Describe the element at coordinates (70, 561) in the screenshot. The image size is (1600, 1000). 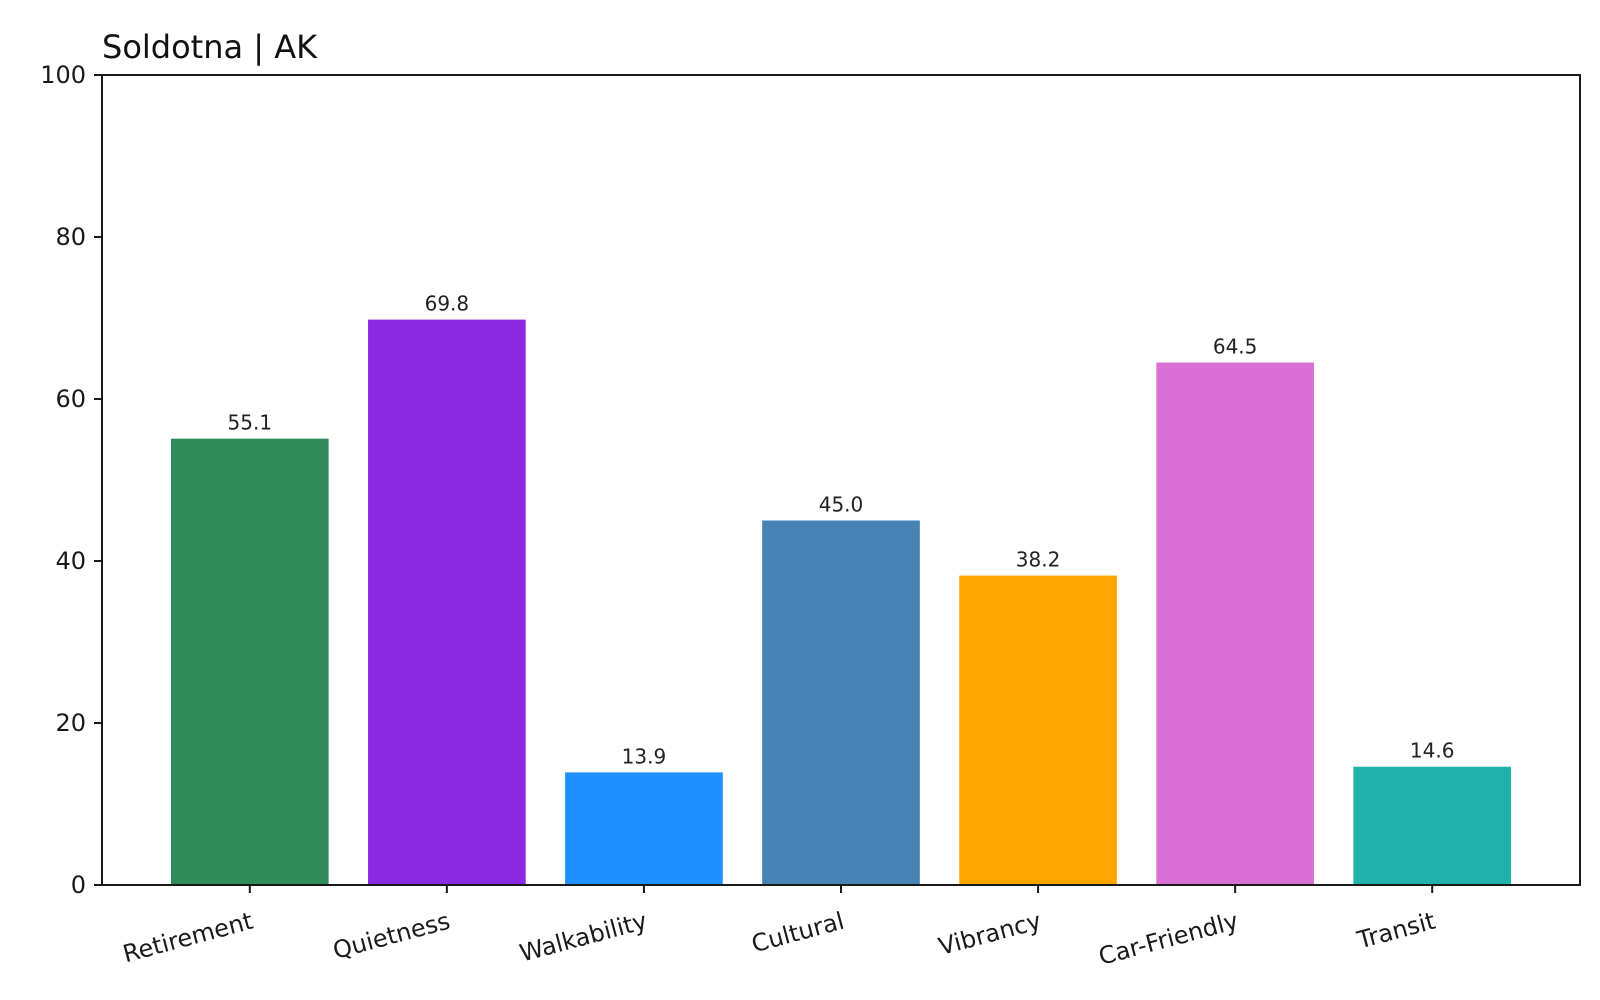
I see `y-tick-label: 40` at that location.